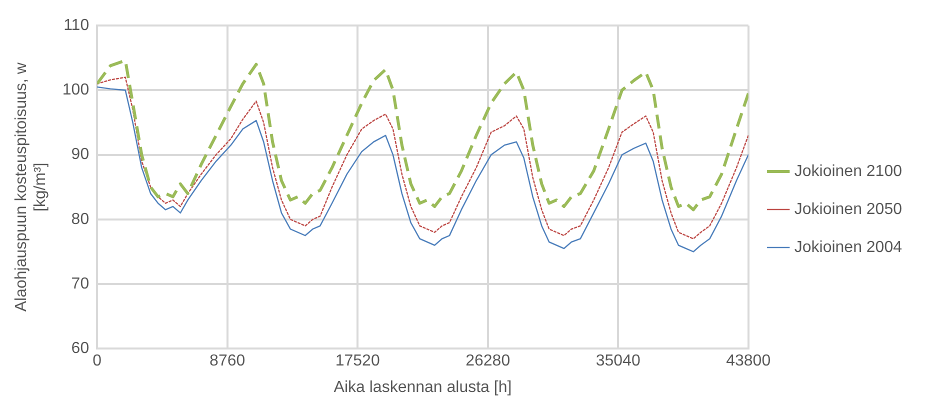 This screenshot has height=409, width=930. Describe the element at coordinates (848, 247) in the screenshot. I see `legend-label: Jokioinen 2004` at that location.